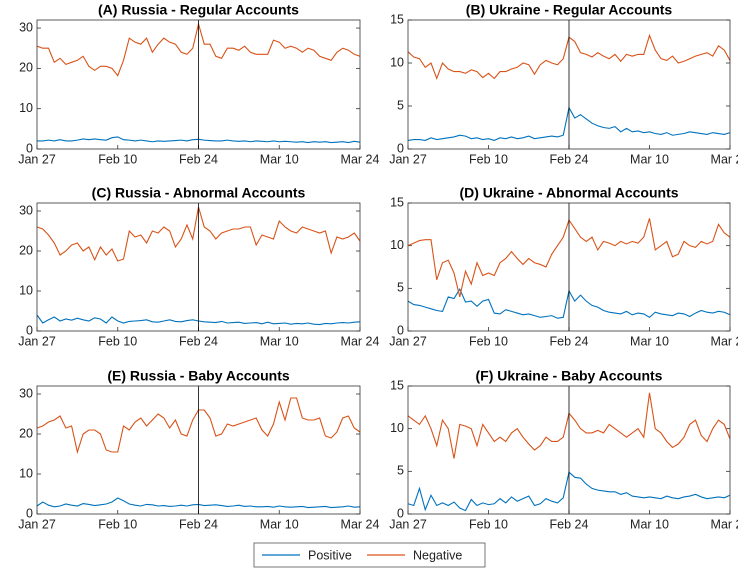 The height and width of the screenshot is (571, 738). Describe the element at coordinates (569, 376) in the screenshot. I see `subplot-title: (F) Ukraine - Baby Accounts` at that location.